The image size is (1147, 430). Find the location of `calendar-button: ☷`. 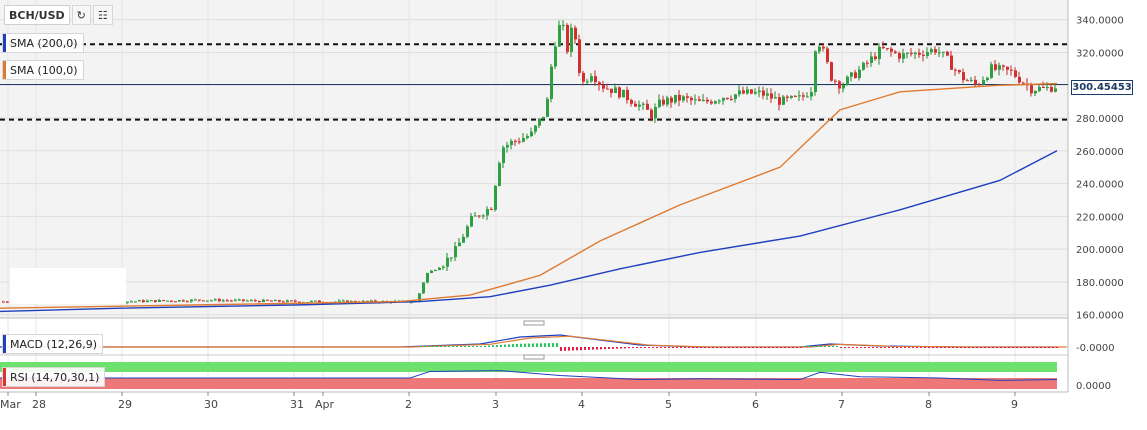

calendar-button: ☷ is located at coordinates (102, 15).